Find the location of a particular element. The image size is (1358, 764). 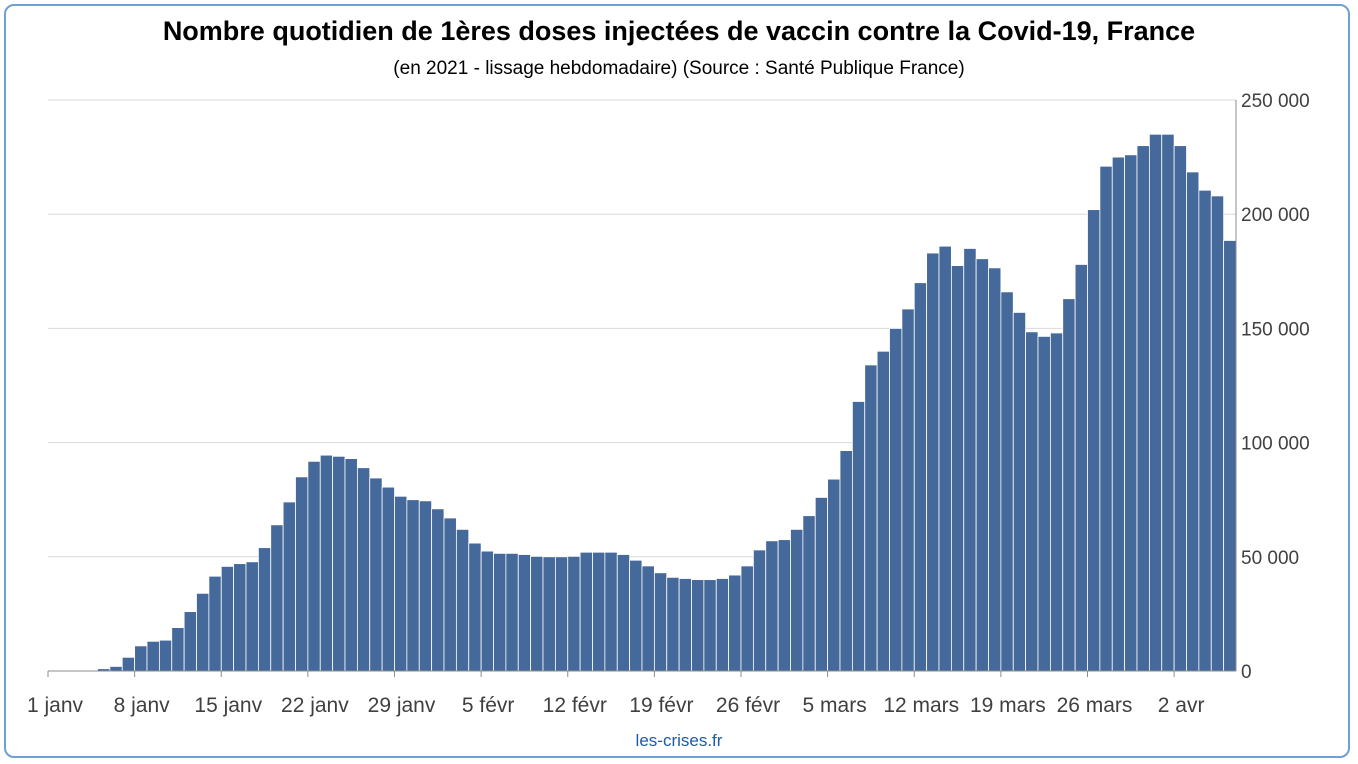

x-tick-label: 15 janv is located at coordinates (228, 705).